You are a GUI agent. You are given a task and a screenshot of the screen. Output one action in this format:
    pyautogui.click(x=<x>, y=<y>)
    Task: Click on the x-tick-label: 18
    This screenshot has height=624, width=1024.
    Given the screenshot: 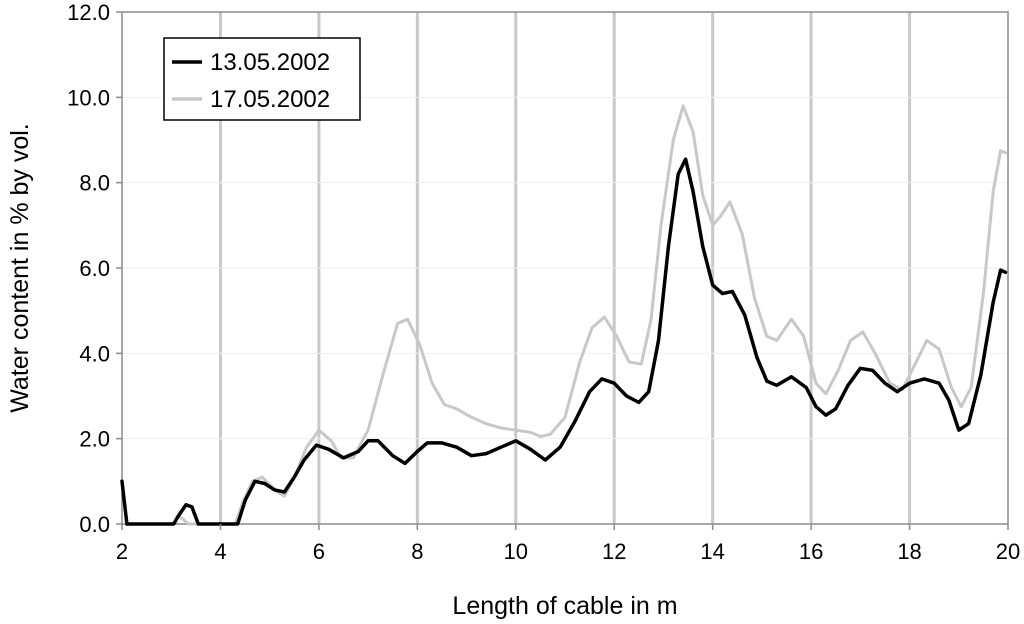 What is the action you would take?
    pyautogui.click(x=909, y=551)
    